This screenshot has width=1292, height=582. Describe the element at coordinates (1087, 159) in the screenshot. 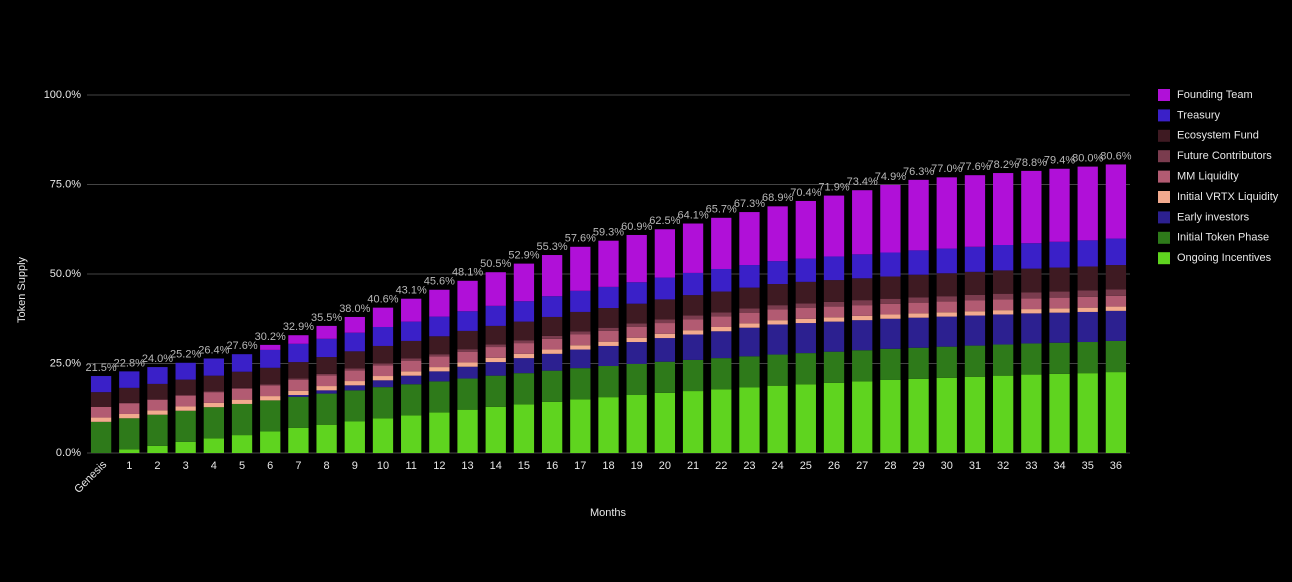

I see `total-label: 80.0%` at that location.